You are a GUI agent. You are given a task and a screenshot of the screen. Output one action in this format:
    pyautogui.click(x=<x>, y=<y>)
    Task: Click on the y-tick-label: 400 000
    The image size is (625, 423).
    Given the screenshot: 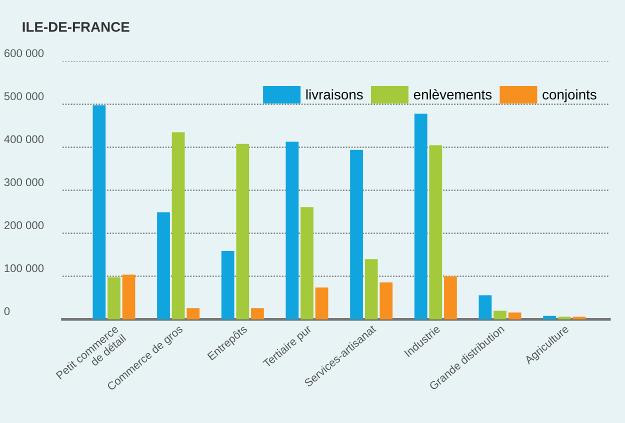 What is the action you would take?
    pyautogui.click(x=24, y=139)
    